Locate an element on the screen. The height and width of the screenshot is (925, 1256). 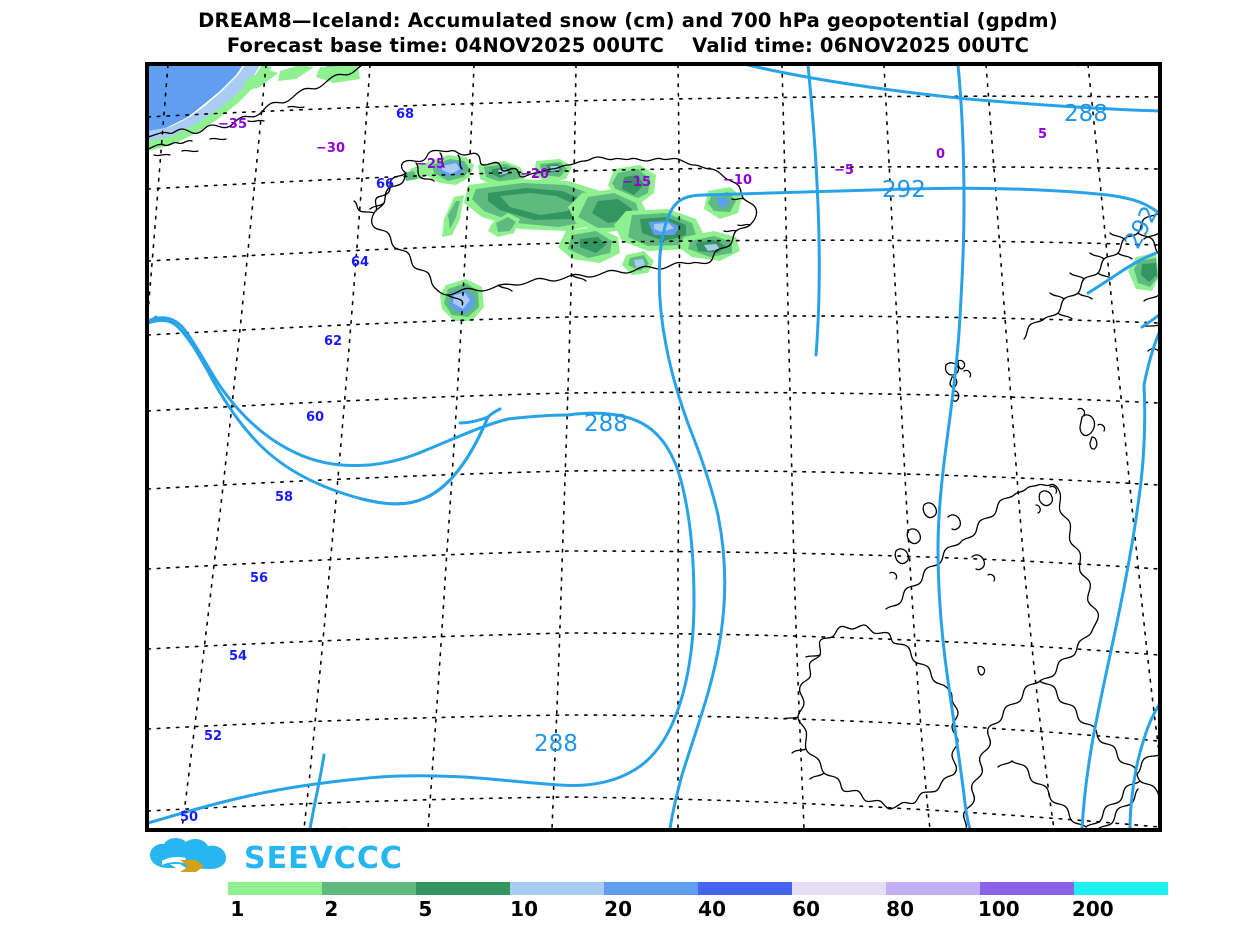
lat-label-60: 60 is located at coordinates (315, 417).